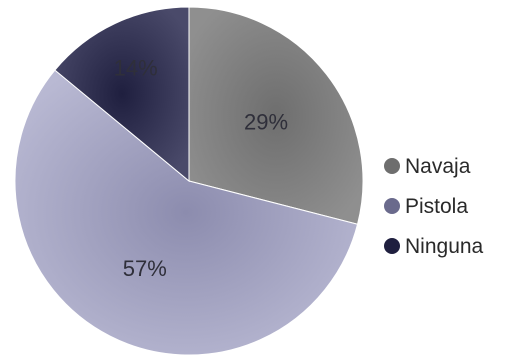 The width and height of the screenshot is (510, 363). Describe the element at coordinates (392, 166) in the screenshot. I see `legend-marker-navaja` at that location.